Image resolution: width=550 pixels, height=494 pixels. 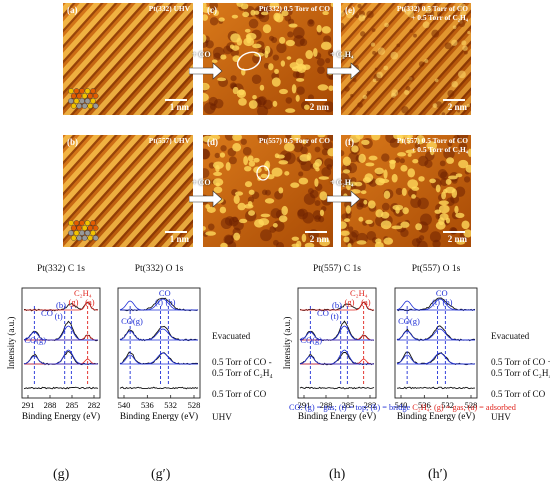 I want to click on trace-label: 0.5 Torr of CO, so click(x=518, y=394).